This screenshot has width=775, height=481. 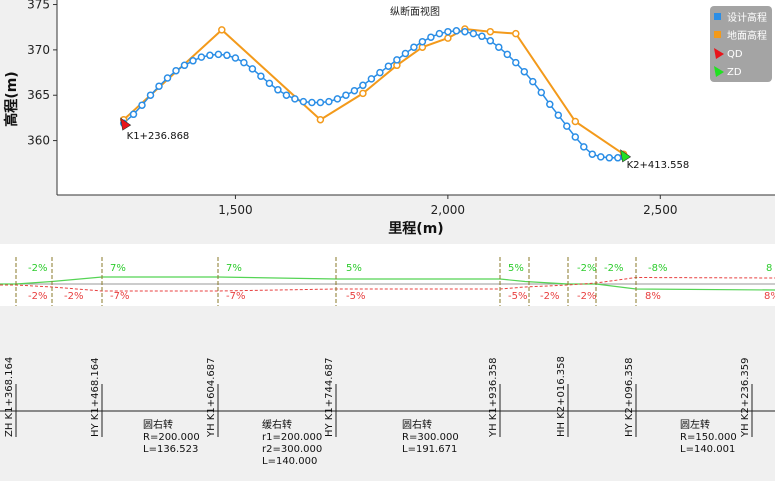 What do you see at coordinates (95, 397) in the screenshot?
I see `station-label: HY K1+468.164` at bounding box center [95, 397].